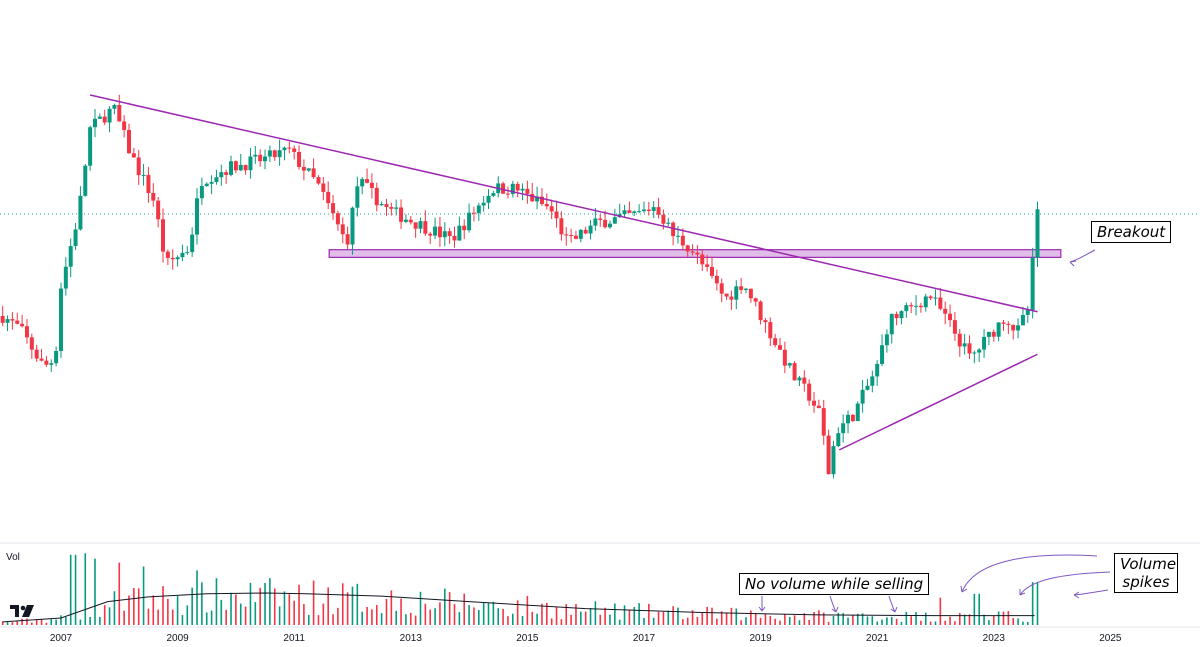  I want to click on volume-spikes-annotation: Volume spikes, so click(1146, 573).